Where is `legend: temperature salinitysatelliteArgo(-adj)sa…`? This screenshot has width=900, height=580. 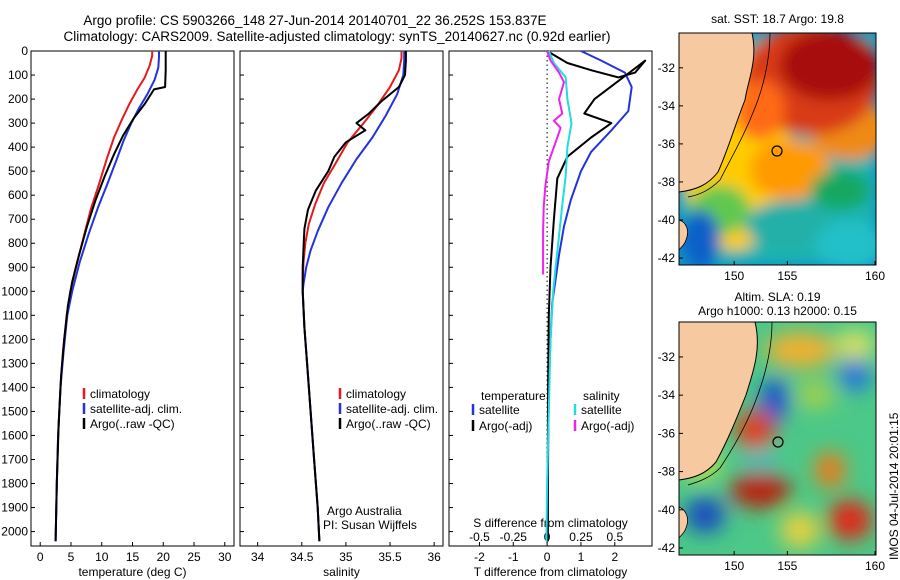 legend: temperature salinitysatelliteArgo(-adj)sa… is located at coordinates (552, 411).